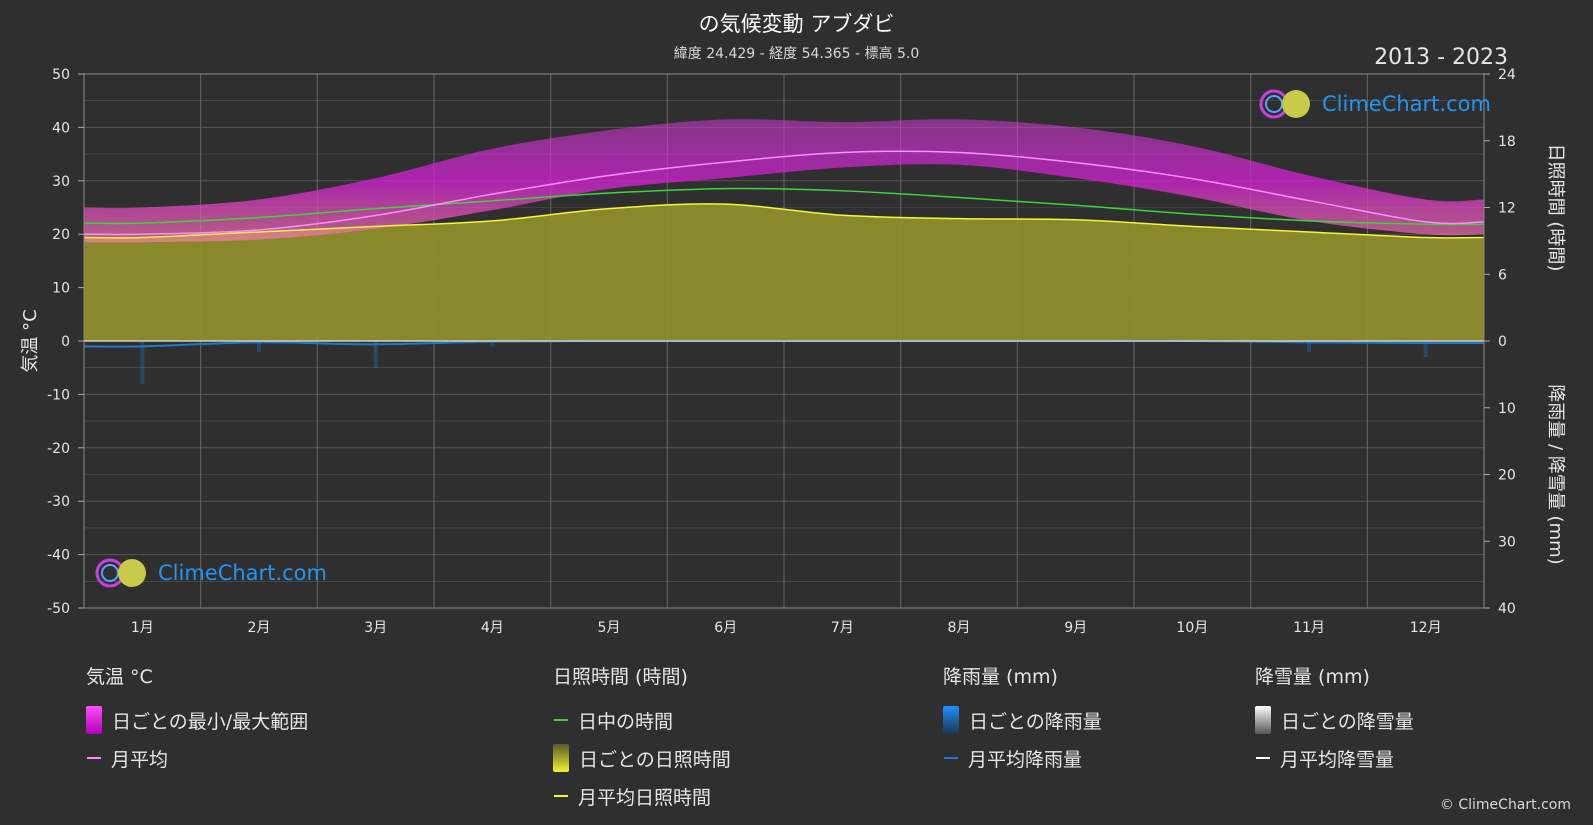 Image resolution: width=1593 pixels, height=825 pixels. Describe the element at coordinates (492, 628) in the screenshot. I see `x-tick-label: 4月` at that location.